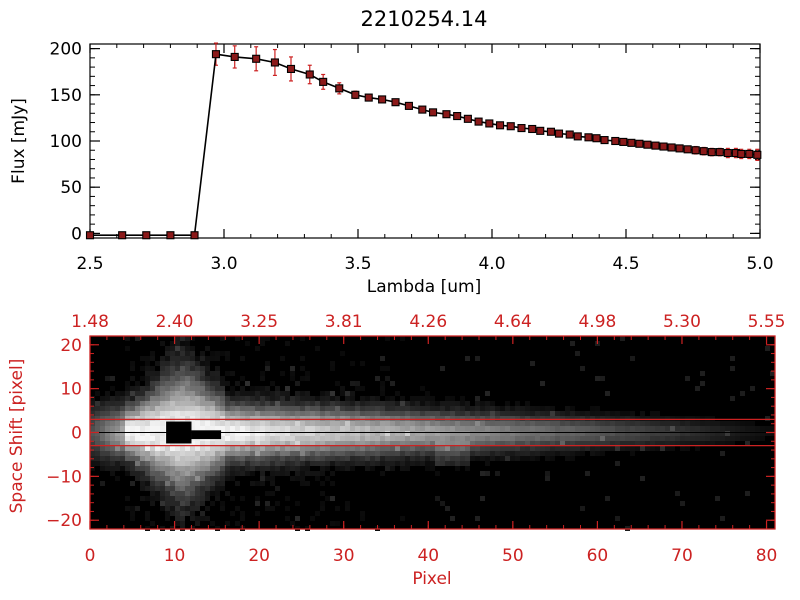  I want to click on spectrum-errorbars, so click(486, 101).